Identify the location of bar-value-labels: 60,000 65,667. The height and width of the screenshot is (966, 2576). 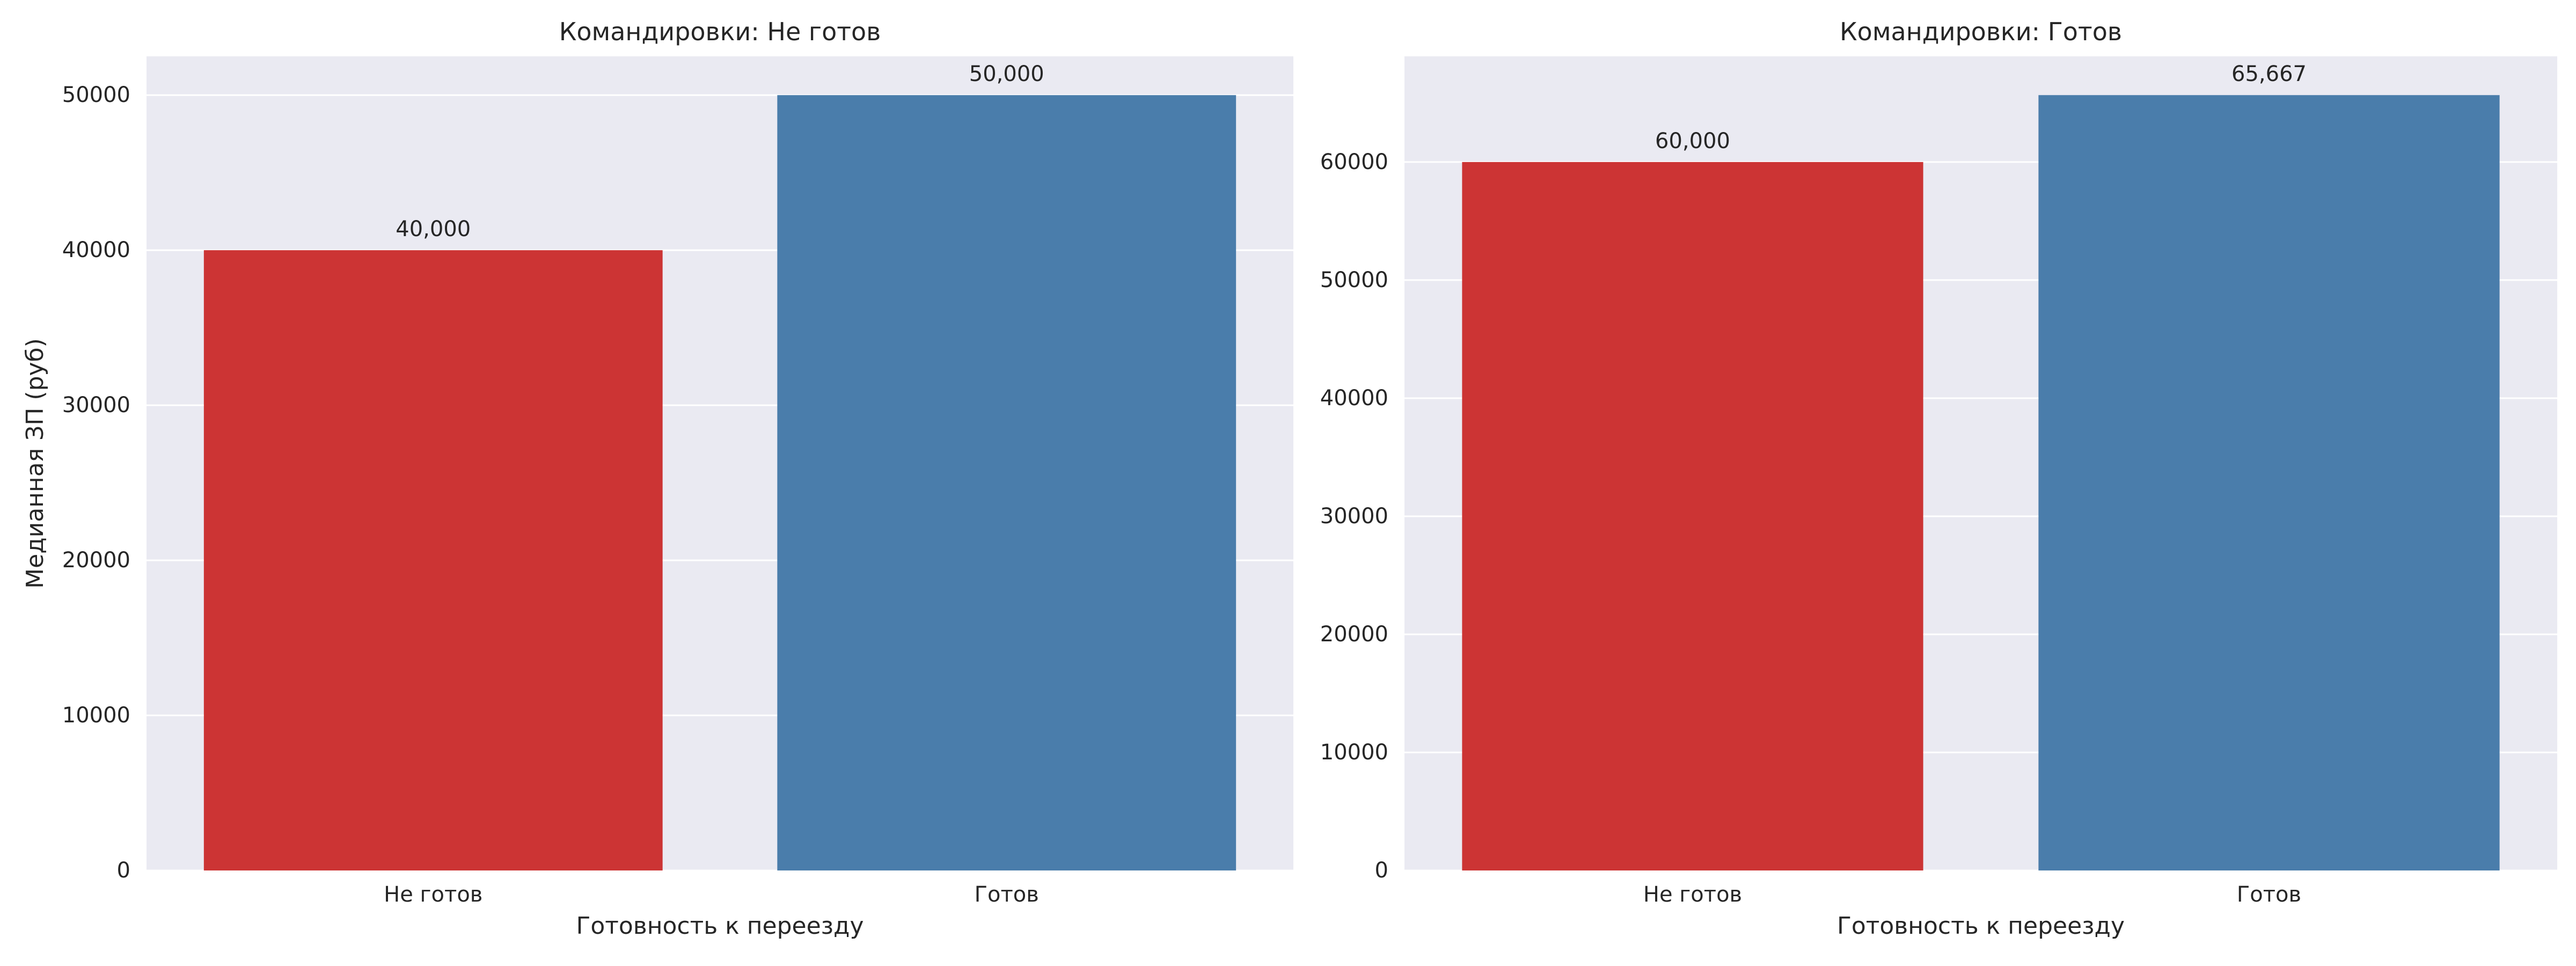
(1981, 107).